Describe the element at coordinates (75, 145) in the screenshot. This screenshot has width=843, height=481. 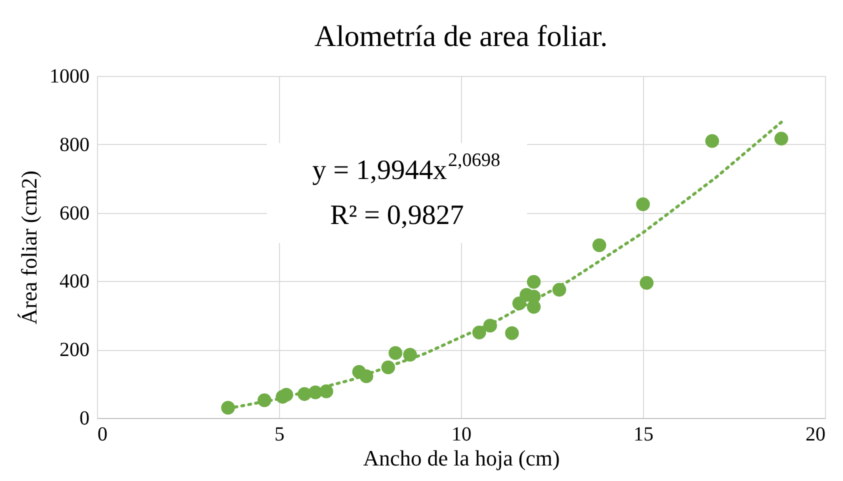
I see `y-tick-label: 800` at that location.